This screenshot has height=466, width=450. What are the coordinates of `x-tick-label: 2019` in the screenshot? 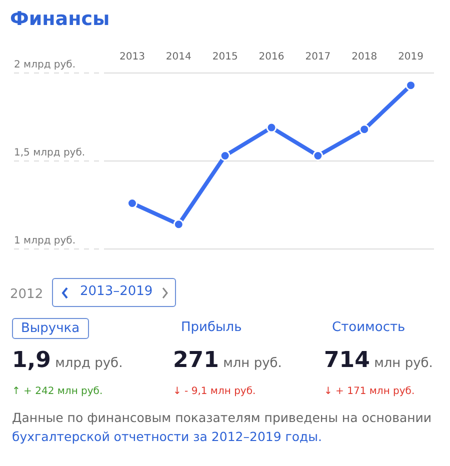 It's located at (411, 57).